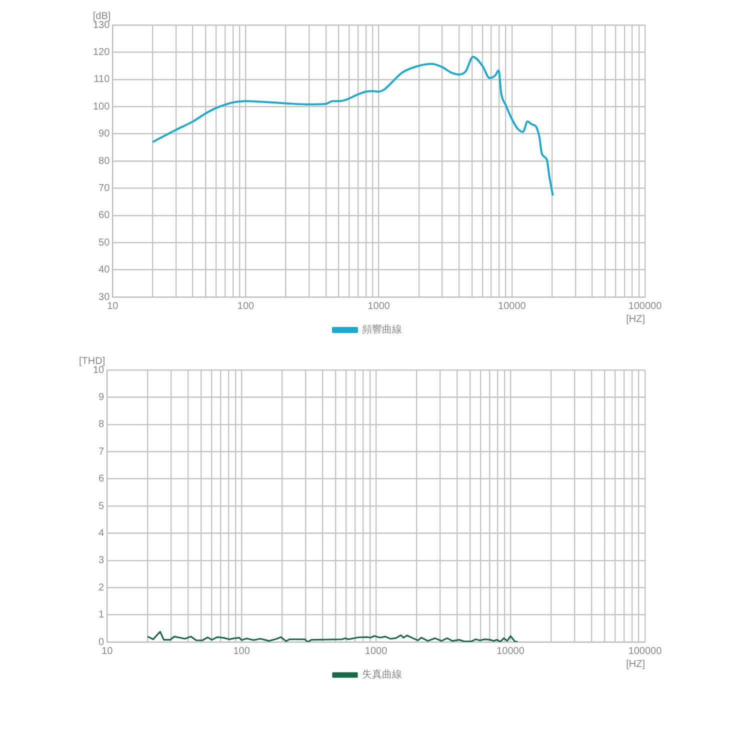 Image resolution: width=750 pixels, height=731 pixels. I want to click on y-tick-label: 110, so click(102, 80).